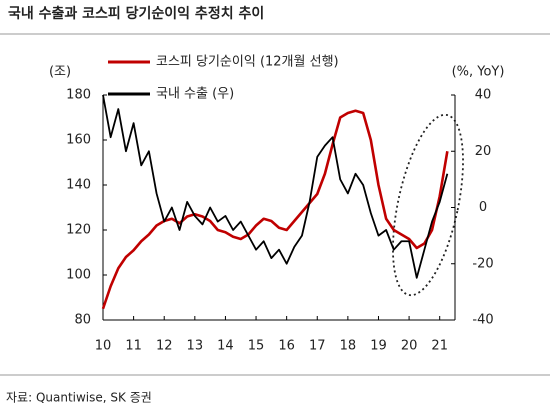 This screenshot has width=550, height=419. I want to click on x-tick-label: 12, so click(164, 346).